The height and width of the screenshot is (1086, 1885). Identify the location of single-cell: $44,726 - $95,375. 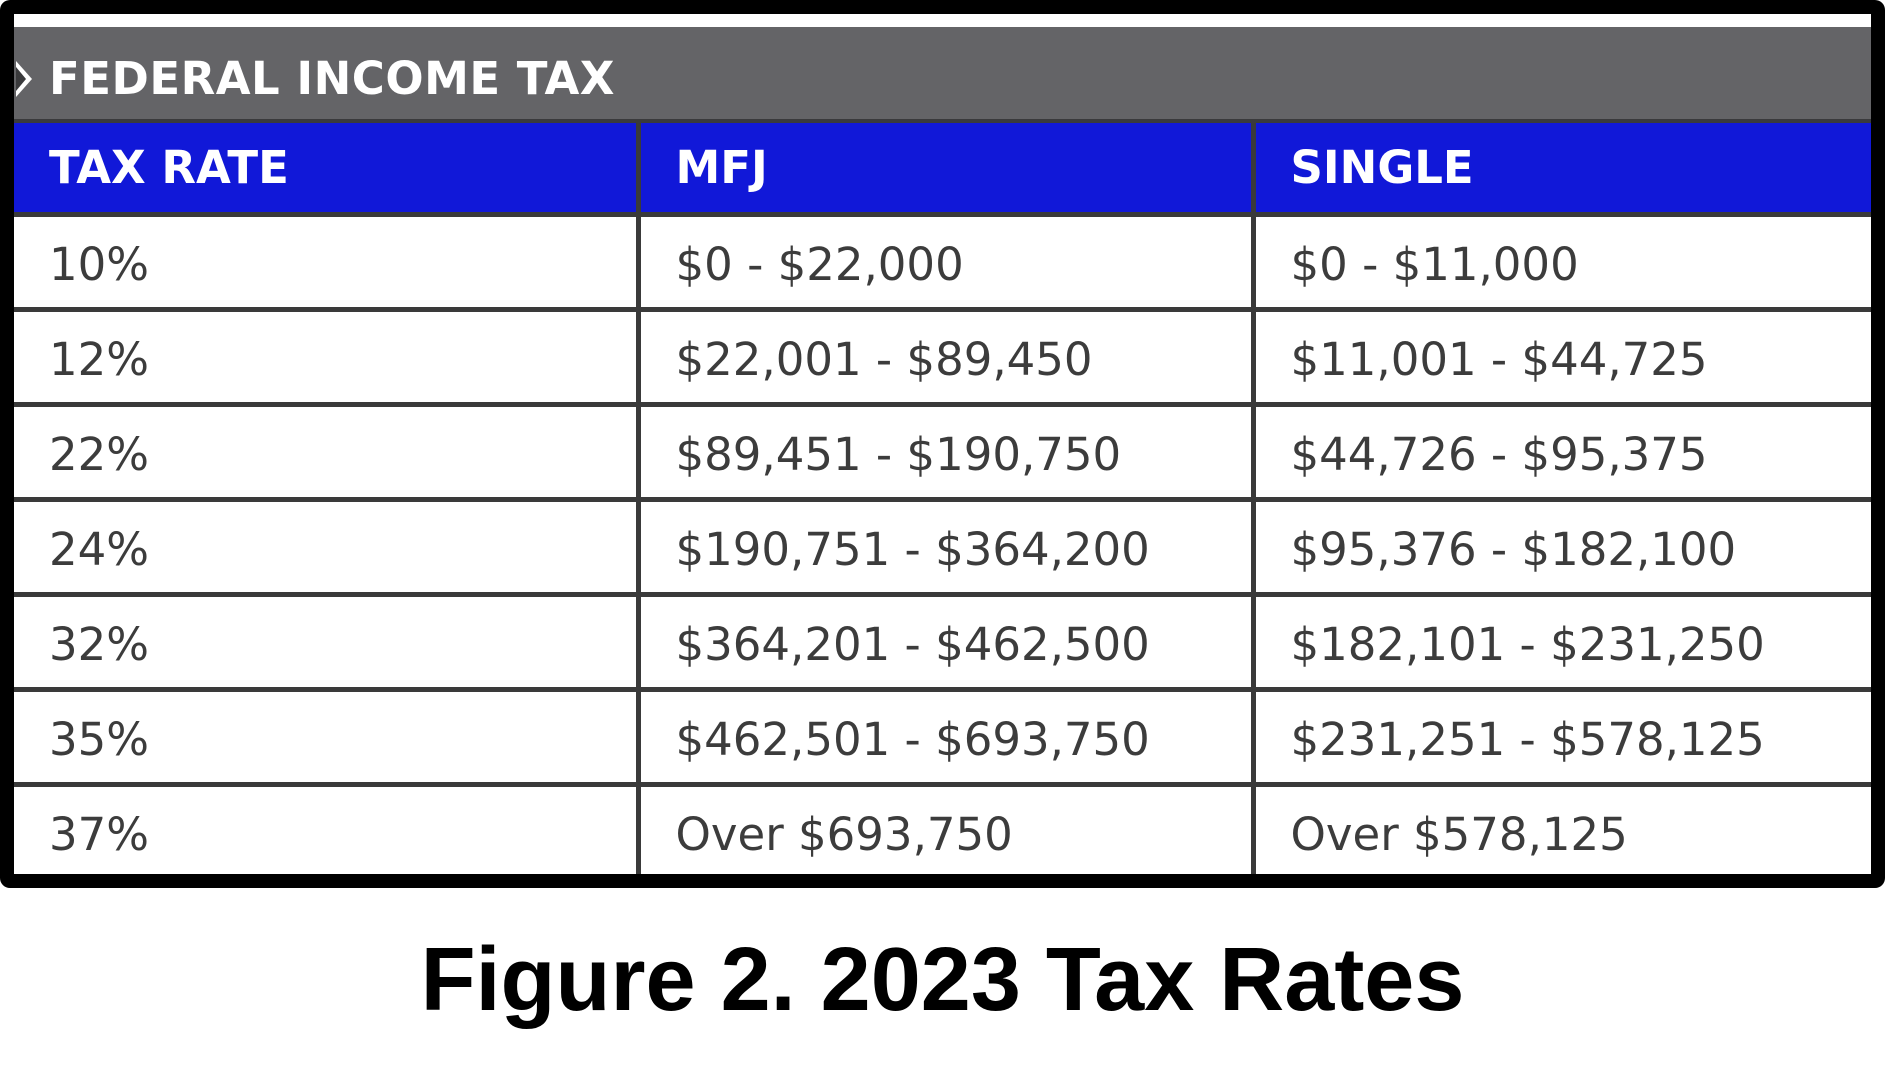
(1560, 451).